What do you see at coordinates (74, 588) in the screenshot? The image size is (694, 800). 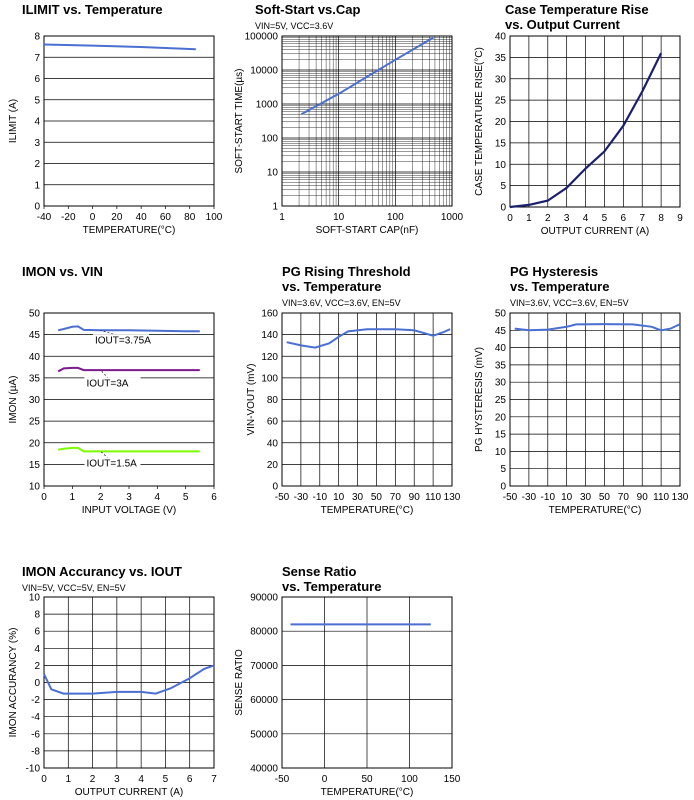 I see `chart-subtitle: VIN=5V, VCC=5V, EN=5V` at bounding box center [74, 588].